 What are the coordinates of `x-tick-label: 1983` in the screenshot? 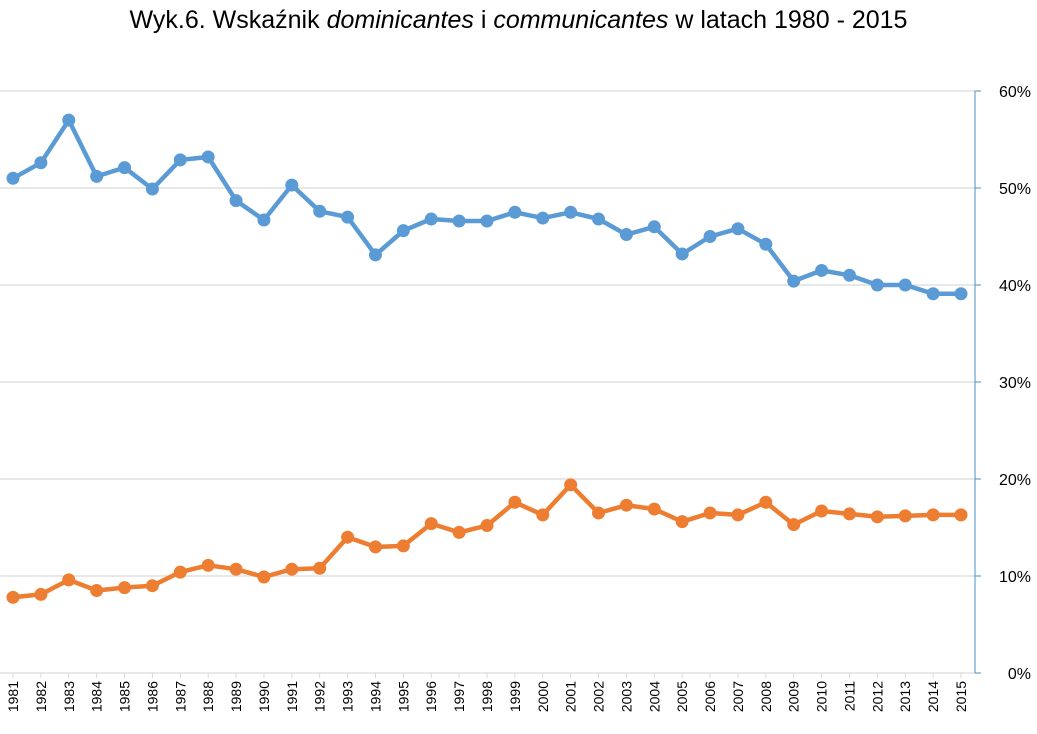 It's located at (69, 696).